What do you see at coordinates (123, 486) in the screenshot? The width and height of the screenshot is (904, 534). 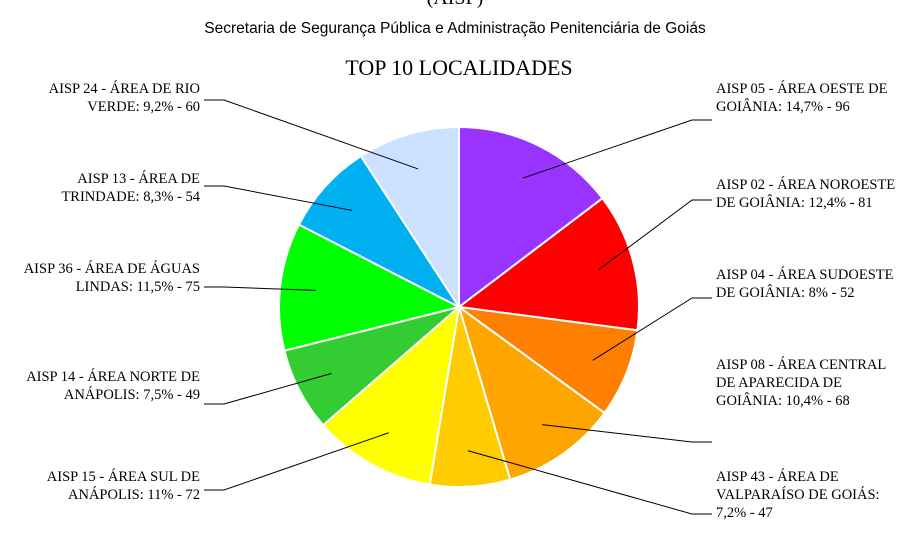 I see `slice-label: AISP 15 - ÁREA SUL DE ANÁPOLIS: 11% - 72` at bounding box center [123, 486].